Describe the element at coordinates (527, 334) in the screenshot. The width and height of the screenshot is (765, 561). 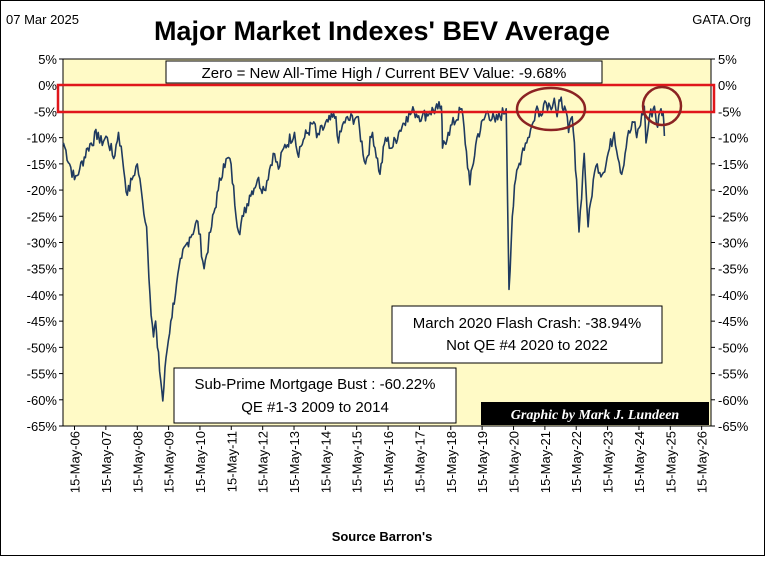
I see `flash-crash-box` at that location.